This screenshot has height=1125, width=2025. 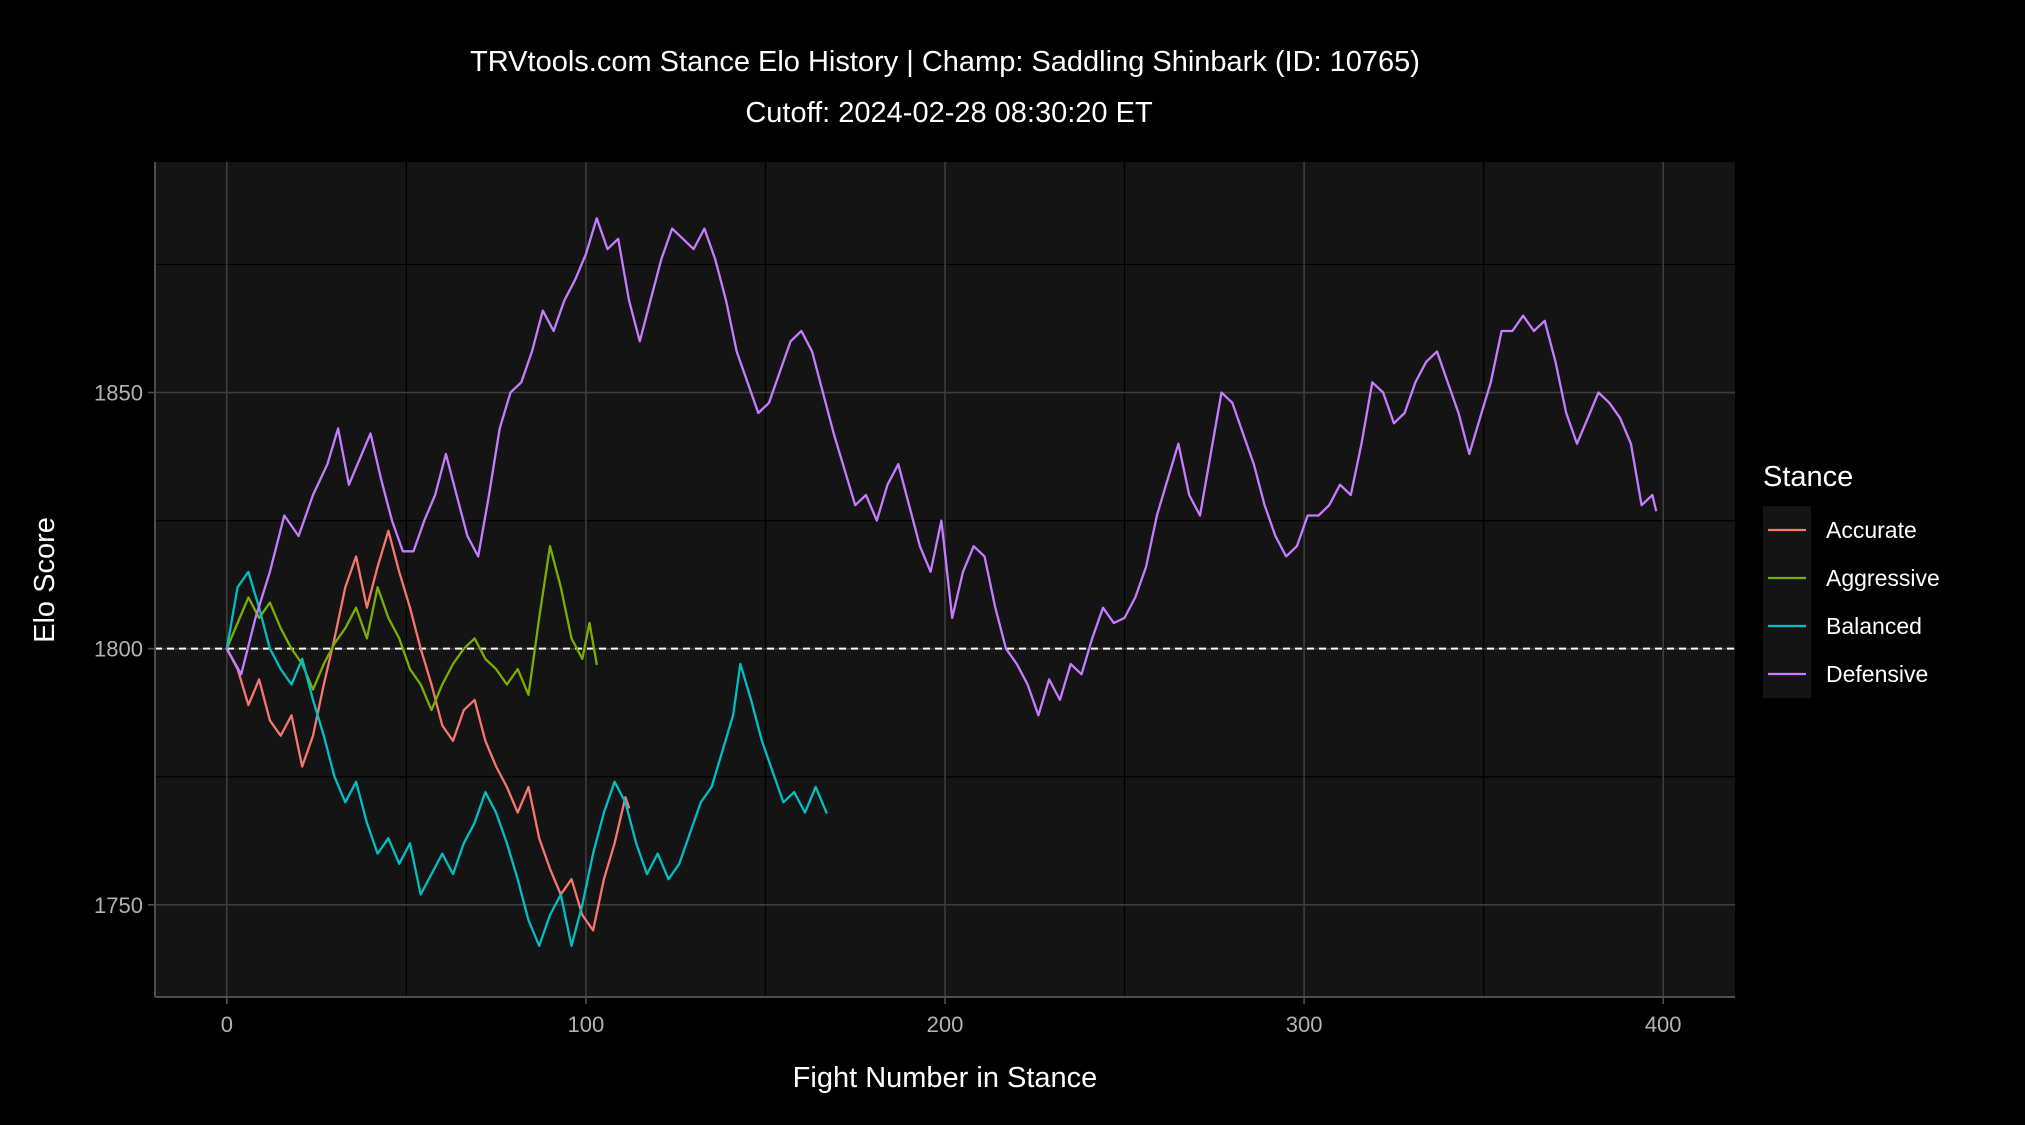 I want to click on x-tick-label: 0, so click(x=227, y=1024).